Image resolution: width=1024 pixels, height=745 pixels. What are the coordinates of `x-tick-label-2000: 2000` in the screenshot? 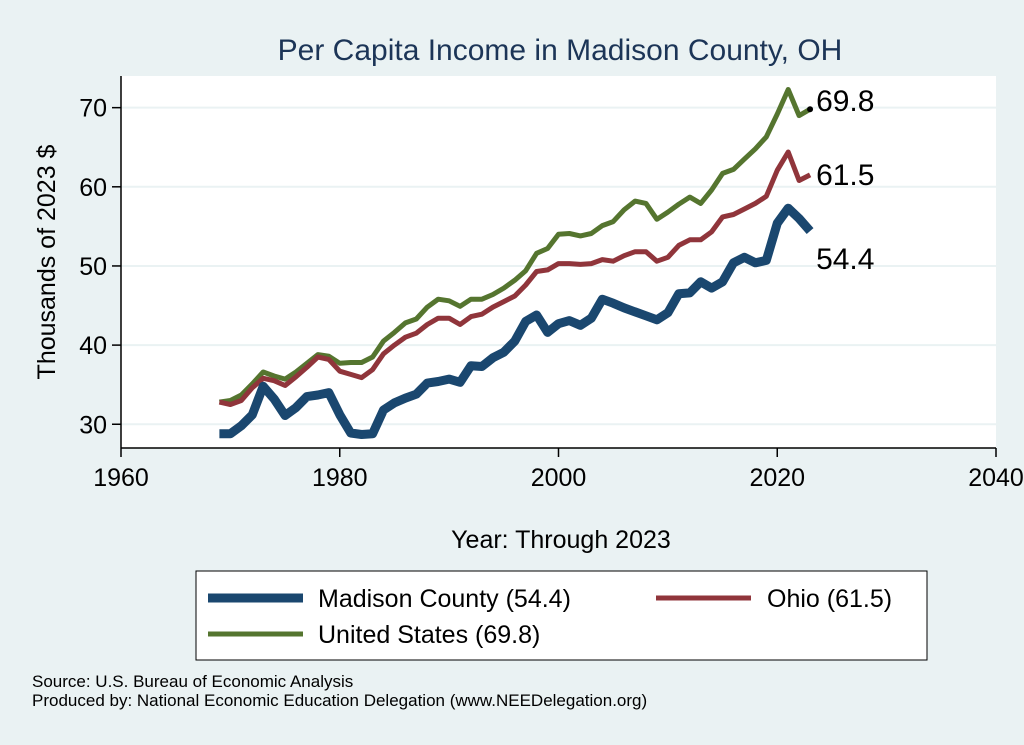 It's located at (559, 478).